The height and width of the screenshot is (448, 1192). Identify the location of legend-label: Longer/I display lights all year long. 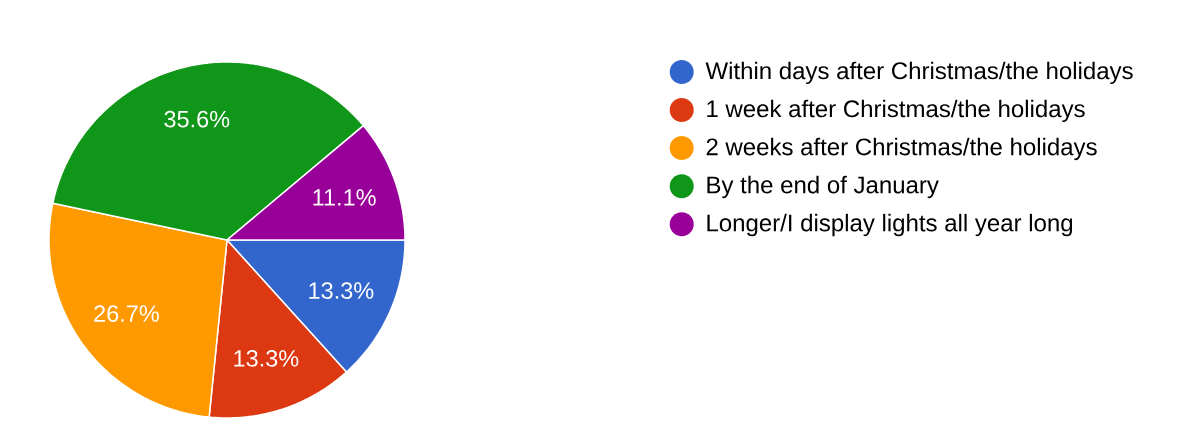
(890, 225).